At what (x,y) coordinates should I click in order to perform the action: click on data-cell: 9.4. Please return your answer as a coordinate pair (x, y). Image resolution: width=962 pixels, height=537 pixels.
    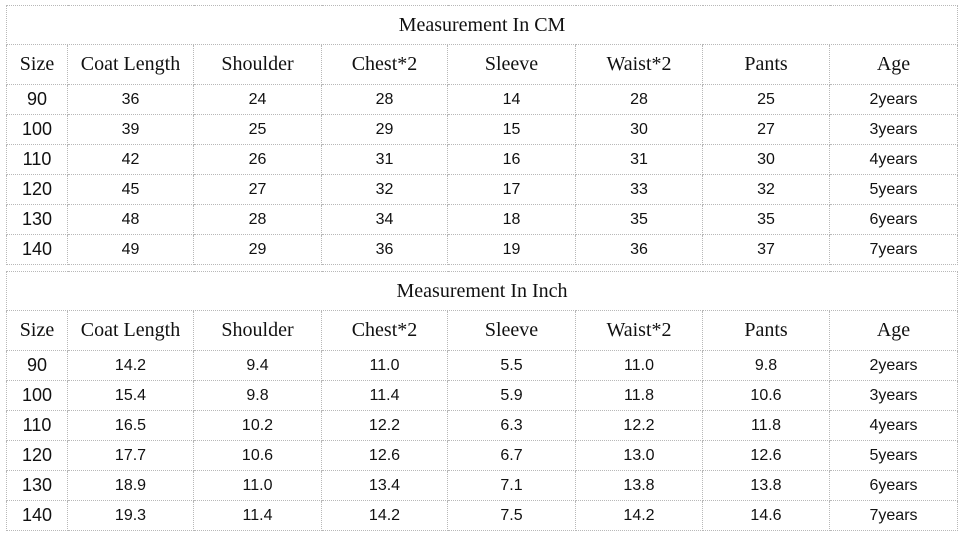
    Looking at the image, I should click on (257, 365).